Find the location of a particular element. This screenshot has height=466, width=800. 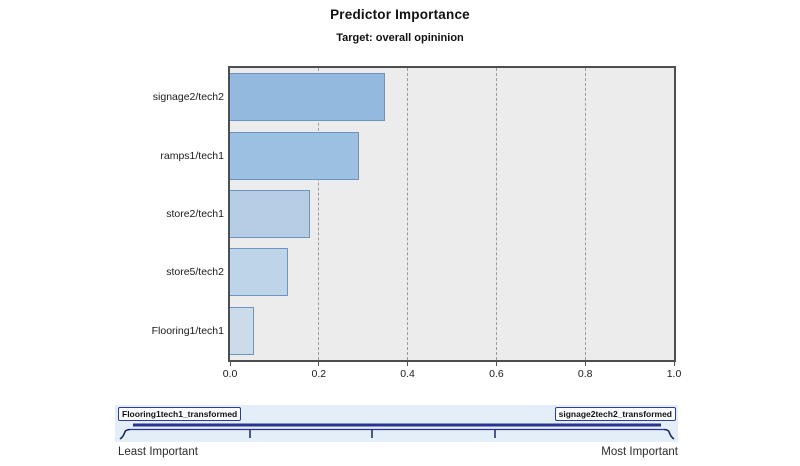

y-axis-label: store2/tech1 is located at coordinates (195, 214).